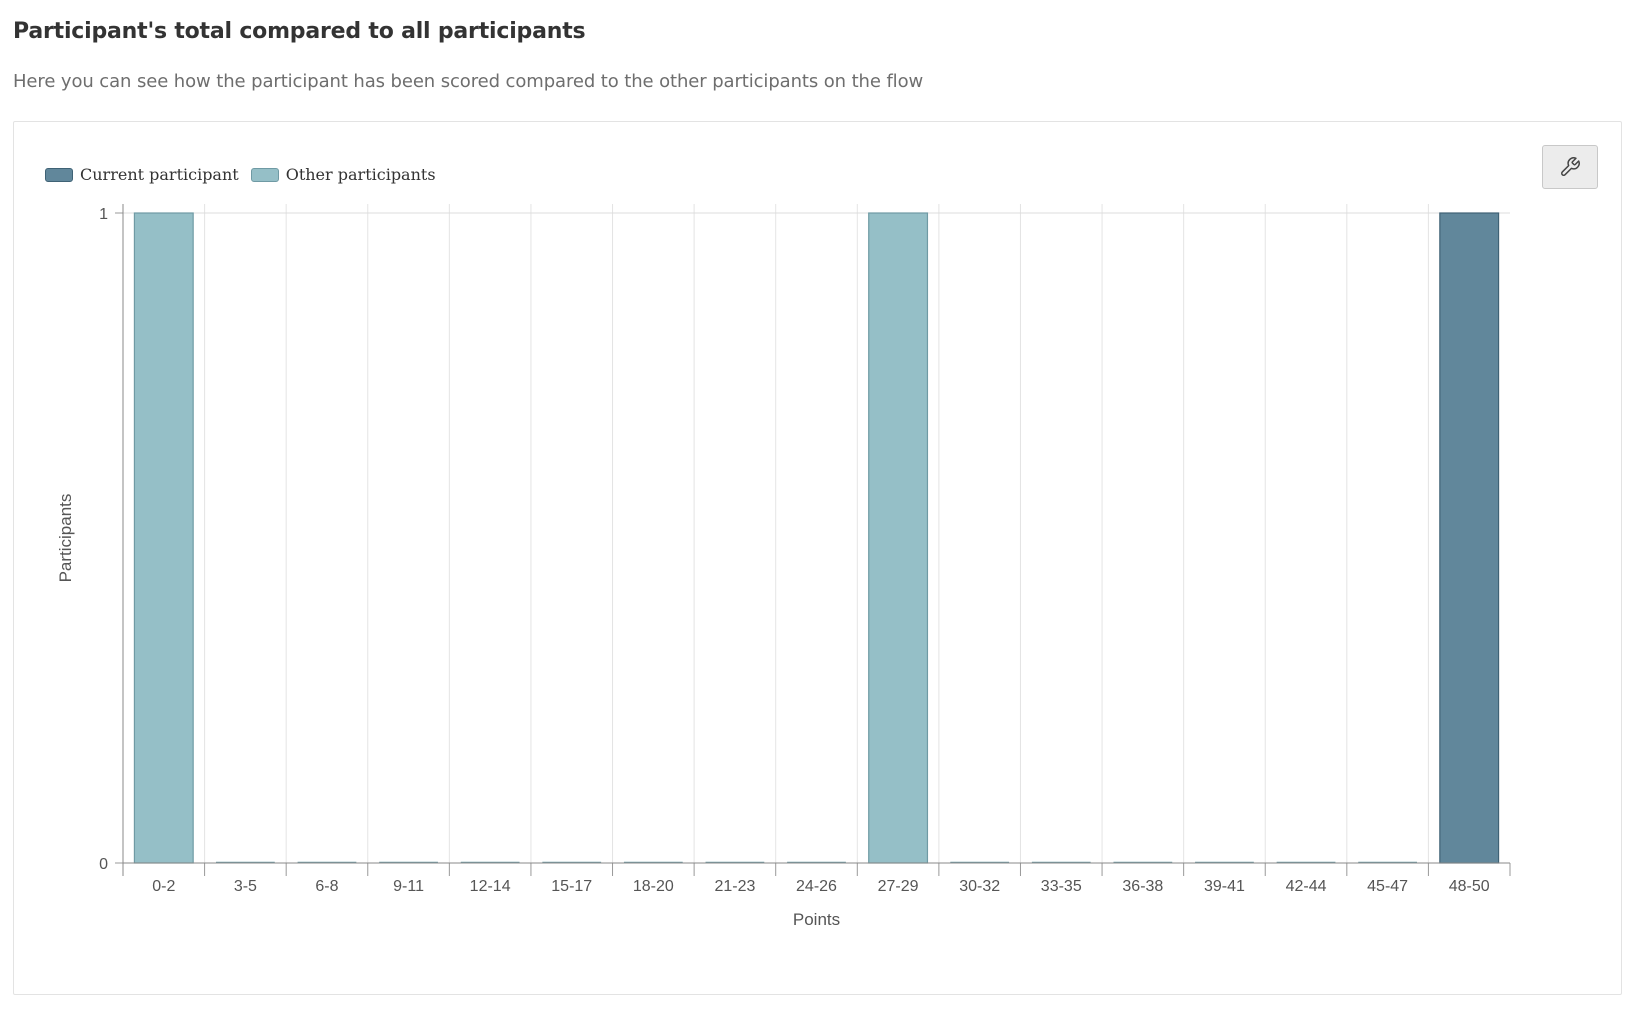 The width and height of the screenshot is (1634, 1009). I want to click on legend-item-current-participant: Current participant, so click(142, 174).